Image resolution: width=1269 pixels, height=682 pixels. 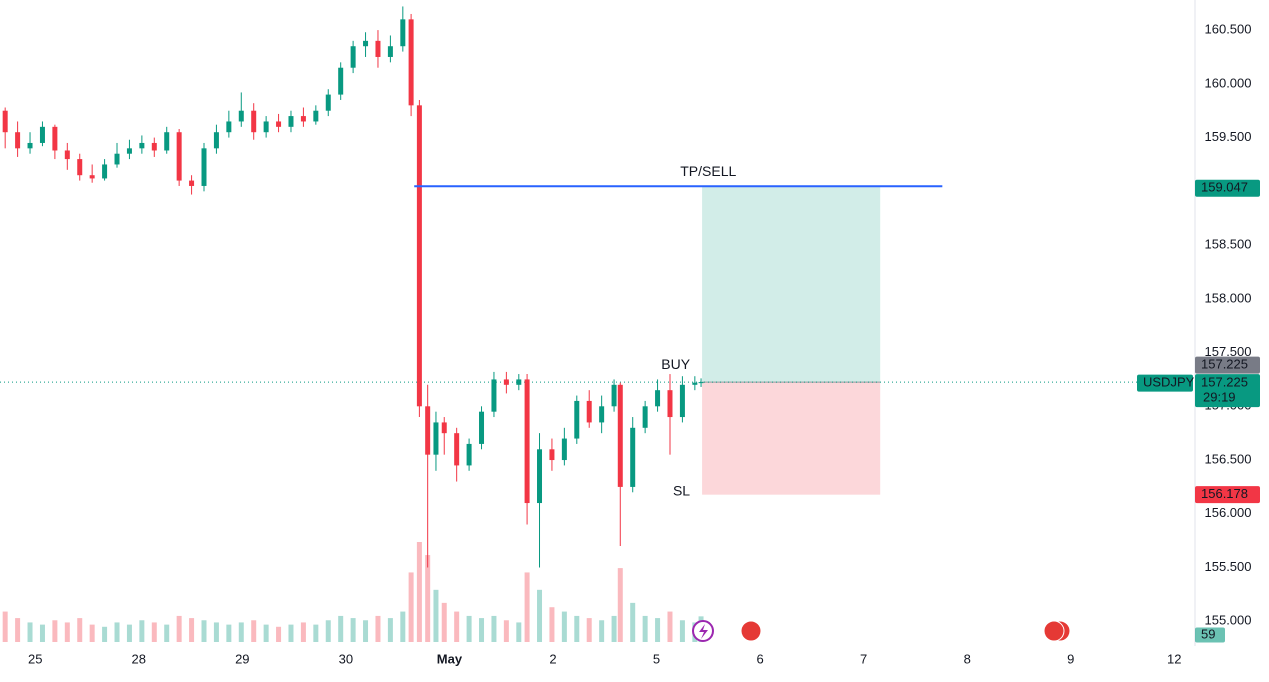 I want to click on entry-label: BUY, so click(x=675, y=364).